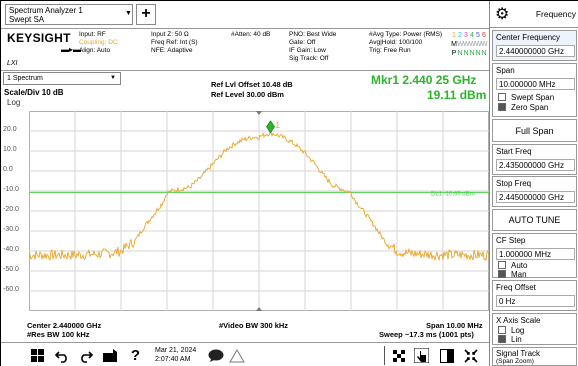 This screenshot has height=366, width=578. I want to click on multi-window-icon, so click(398, 355).